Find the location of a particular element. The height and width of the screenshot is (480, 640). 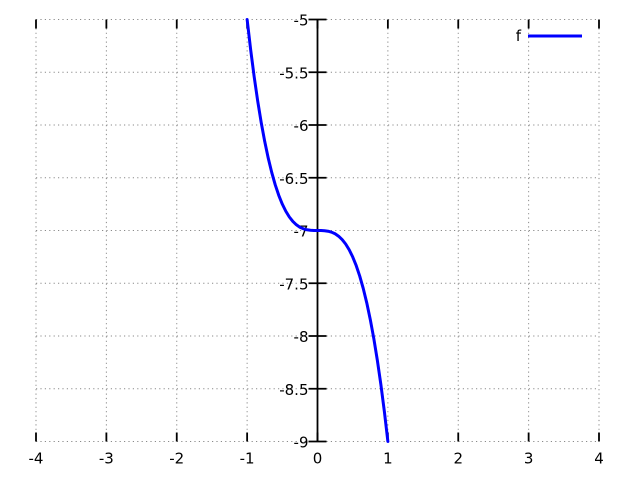

x-tick-label: -4 is located at coordinates (36, 459).